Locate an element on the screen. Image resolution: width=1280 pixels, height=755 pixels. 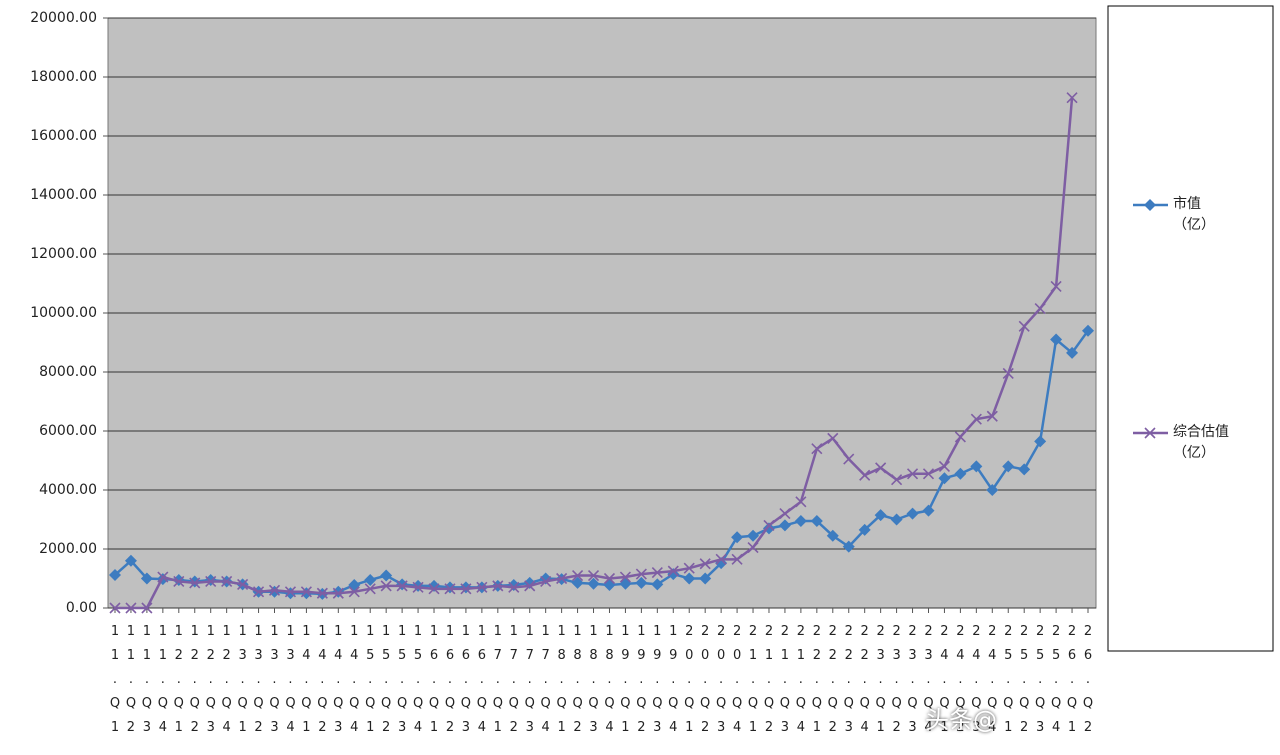
y-tick-label: 12000.00 is located at coordinates (63, 254).